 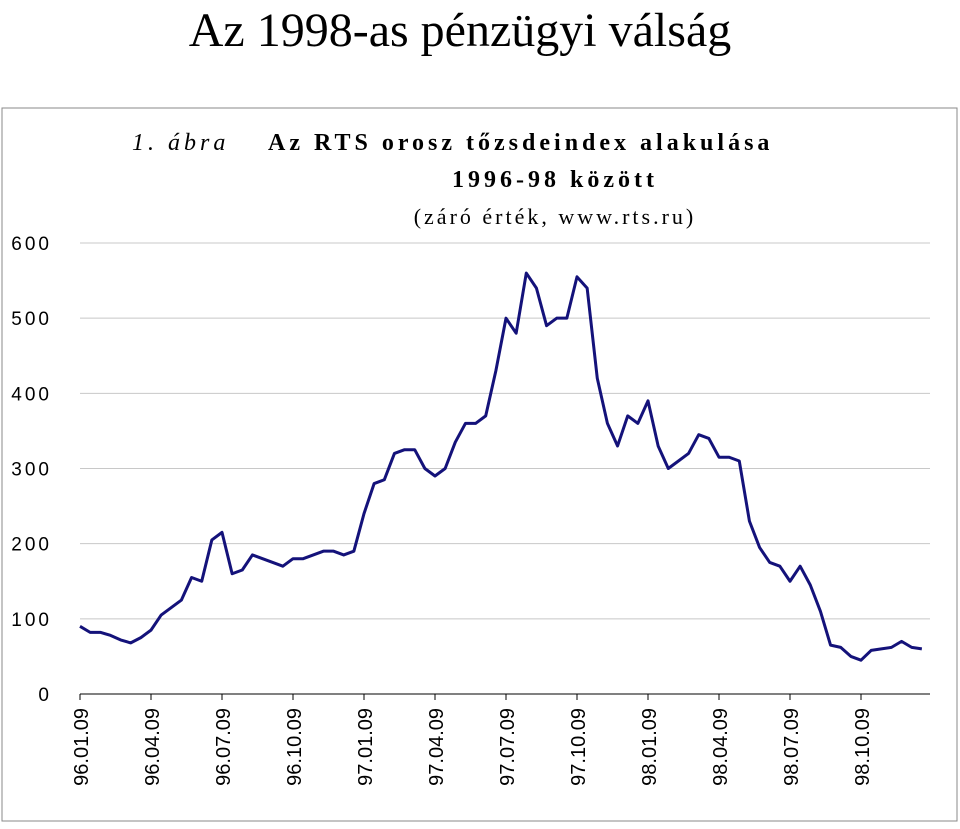 What do you see at coordinates (366, 747) in the screenshot?
I see `x-tick-label: 97.01.09` at bounding box center [366, 747].